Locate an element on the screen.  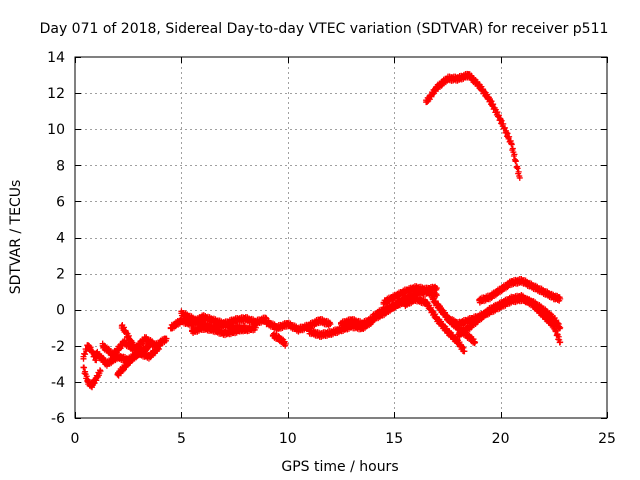
x-tick-label: 25 is located at coordinates (607, 439).